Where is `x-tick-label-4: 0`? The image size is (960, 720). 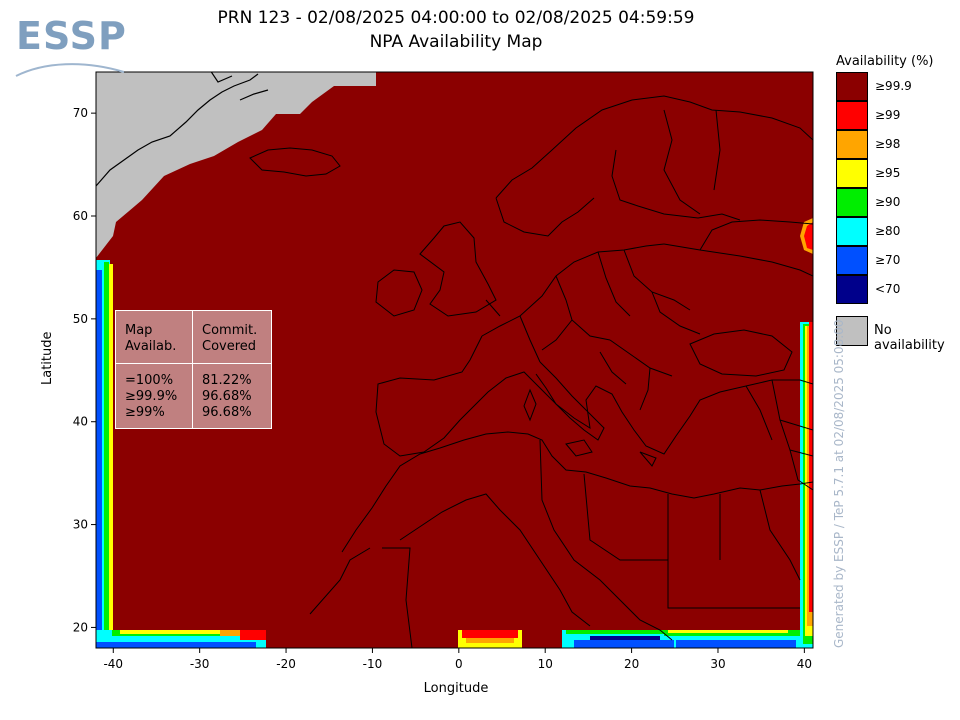
x-tick-label-4: 0 is located at coordinates (459, 664).